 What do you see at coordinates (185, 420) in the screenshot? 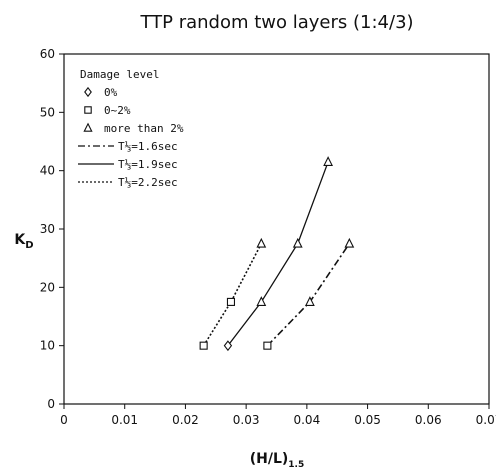
I see `x-tick-label: 0.02` at bounding box center [185, 420].